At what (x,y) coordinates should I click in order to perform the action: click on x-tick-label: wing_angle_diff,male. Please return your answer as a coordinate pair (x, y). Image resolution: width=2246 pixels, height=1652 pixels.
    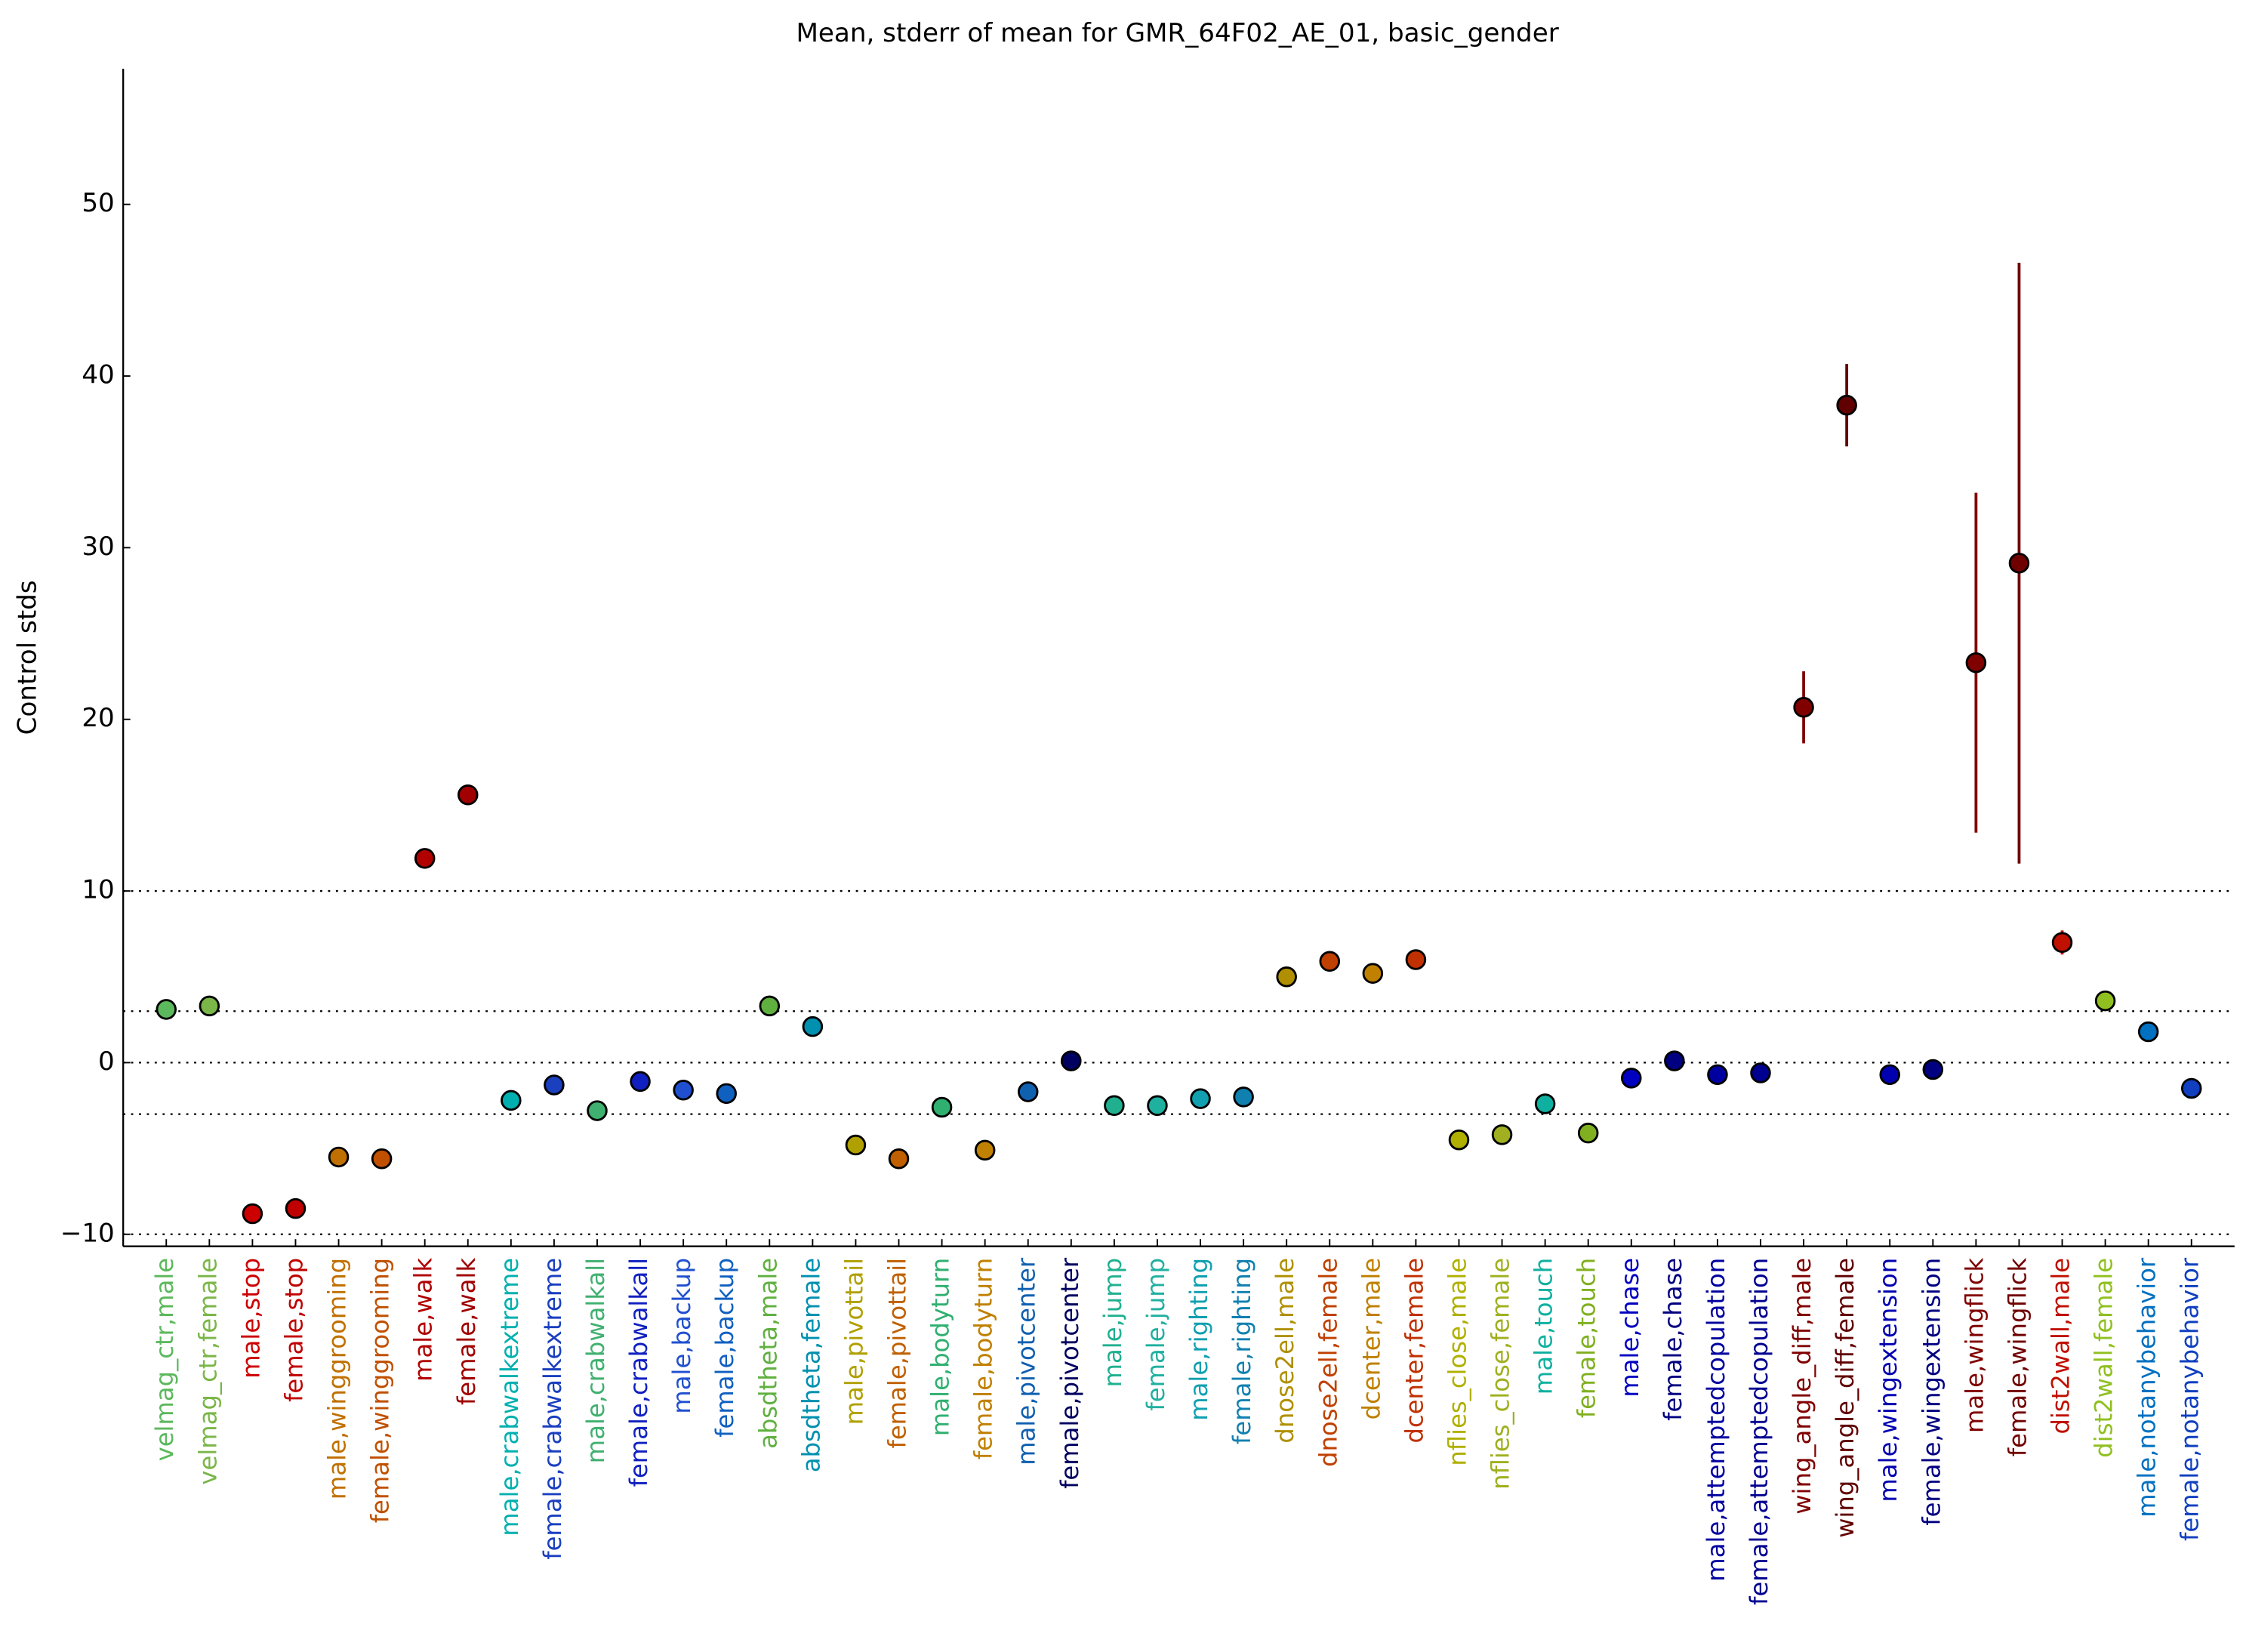
    Looking at the image, I should click on (1802, 1386).